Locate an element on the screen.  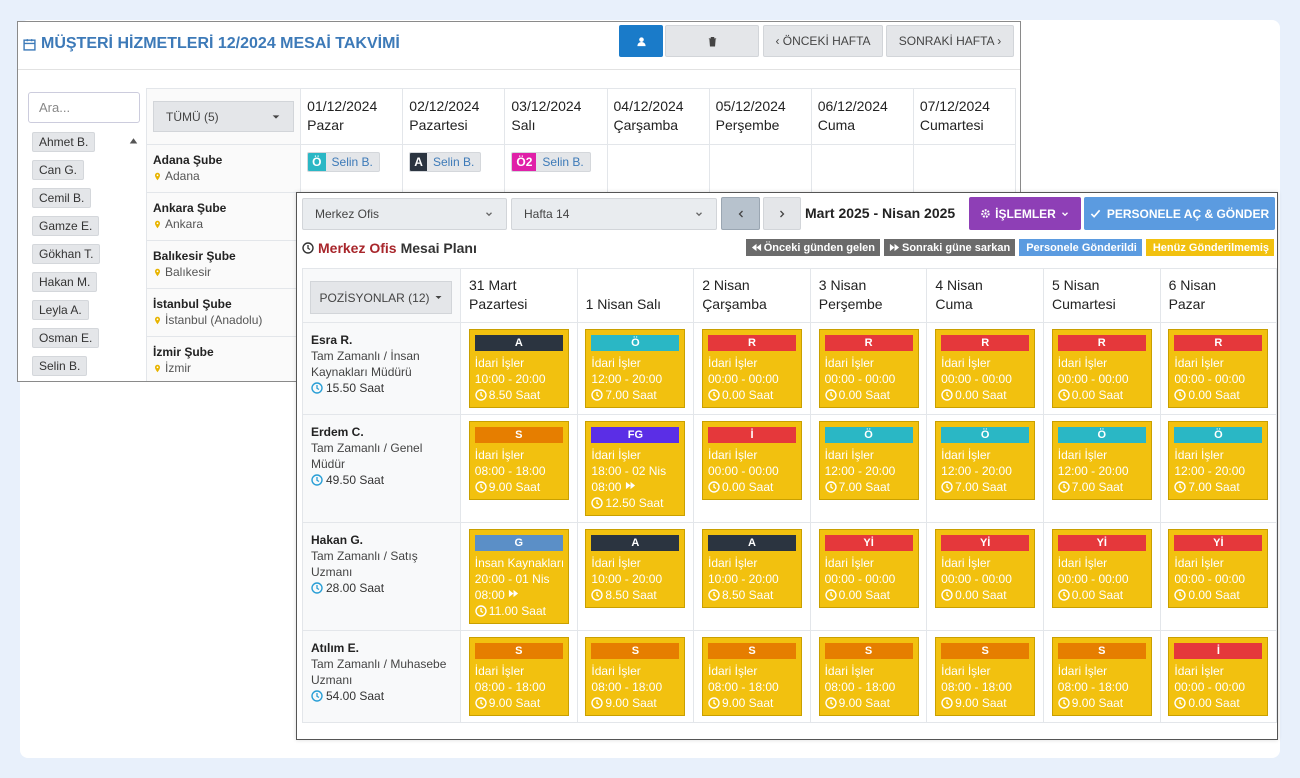
user-button is located at coordinates (641, 41).